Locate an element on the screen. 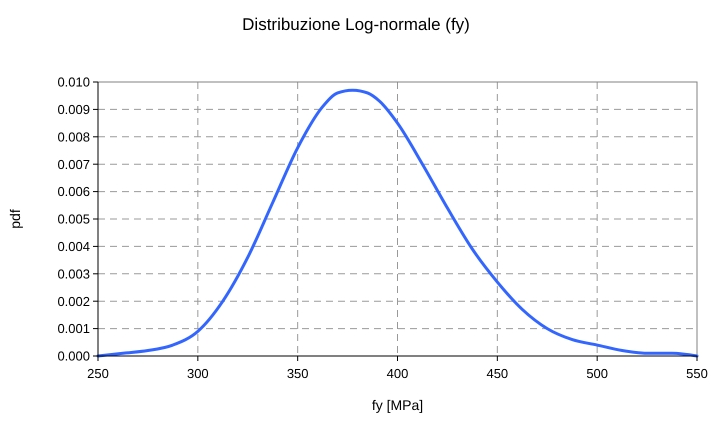 This screenshot has height=428, width=712. x-tick-label: 350 is located at coordinates (297, 373).